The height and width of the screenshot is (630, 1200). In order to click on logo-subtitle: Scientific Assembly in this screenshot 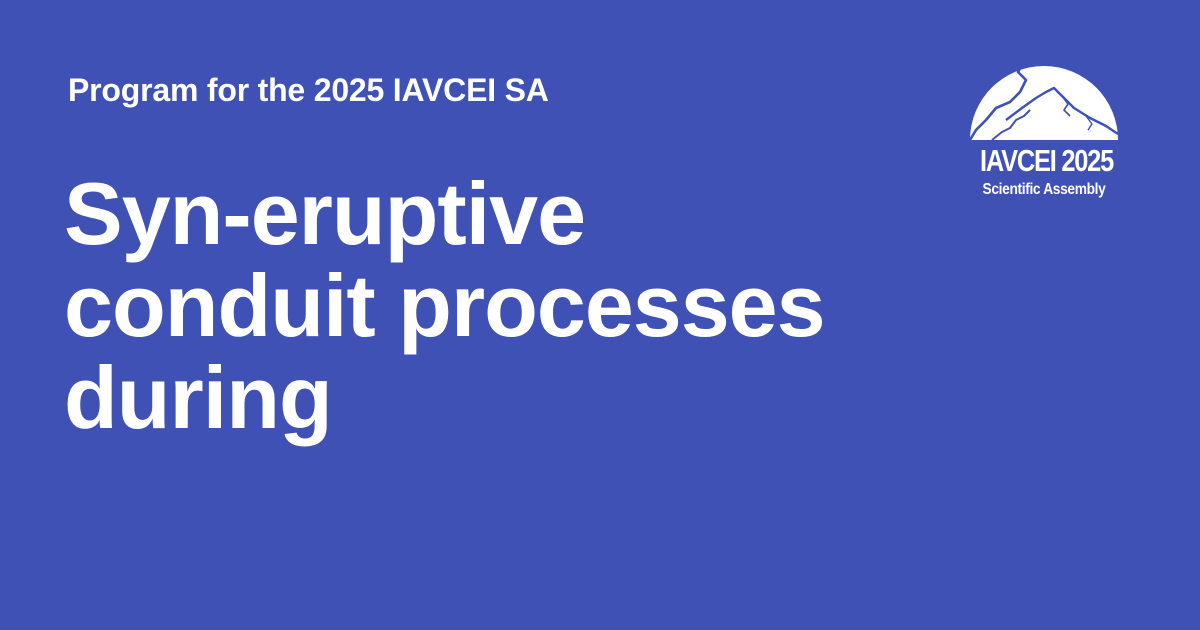, I will do `click(1044, 189)`.